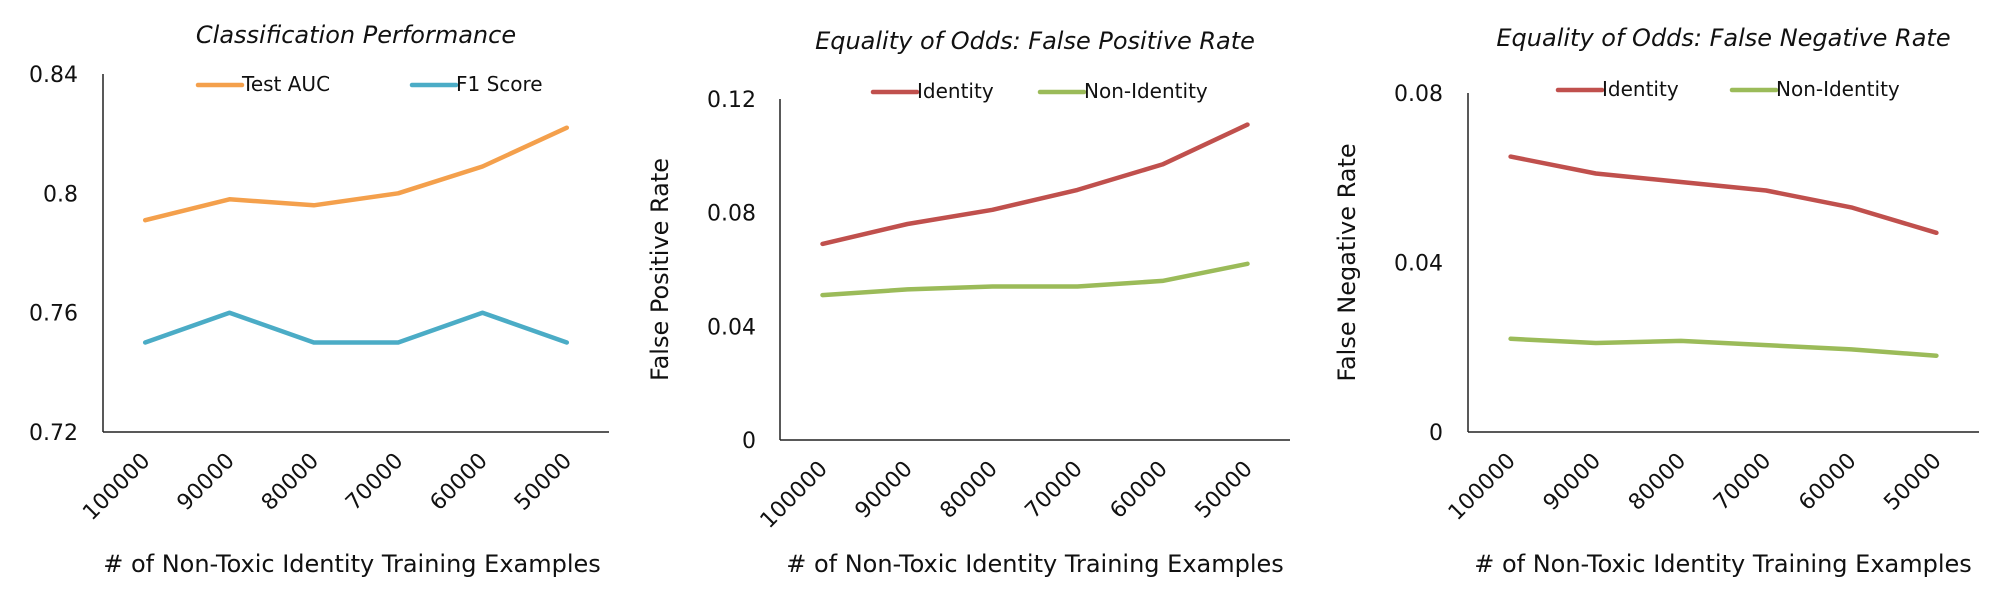 The width and height of the screenshot is (1999, 597). I want to click on y-tick-label: 0.8, so click(60, 194).